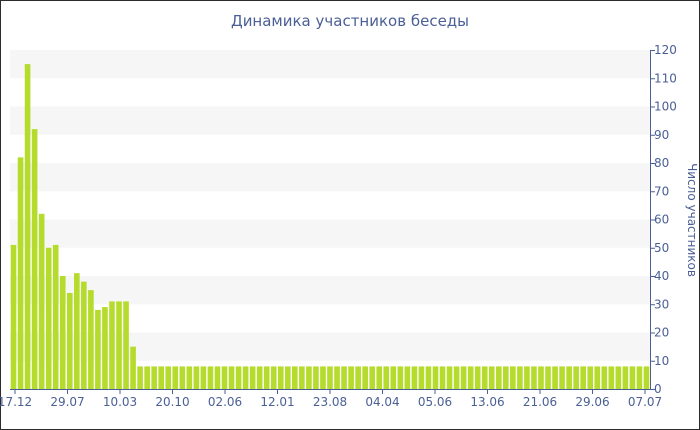 The width and height of the screenshot is (700, 430). Describe the element at coordinates (665, 107) in the screenshot. I see `y-tick-label: 100` at that location.